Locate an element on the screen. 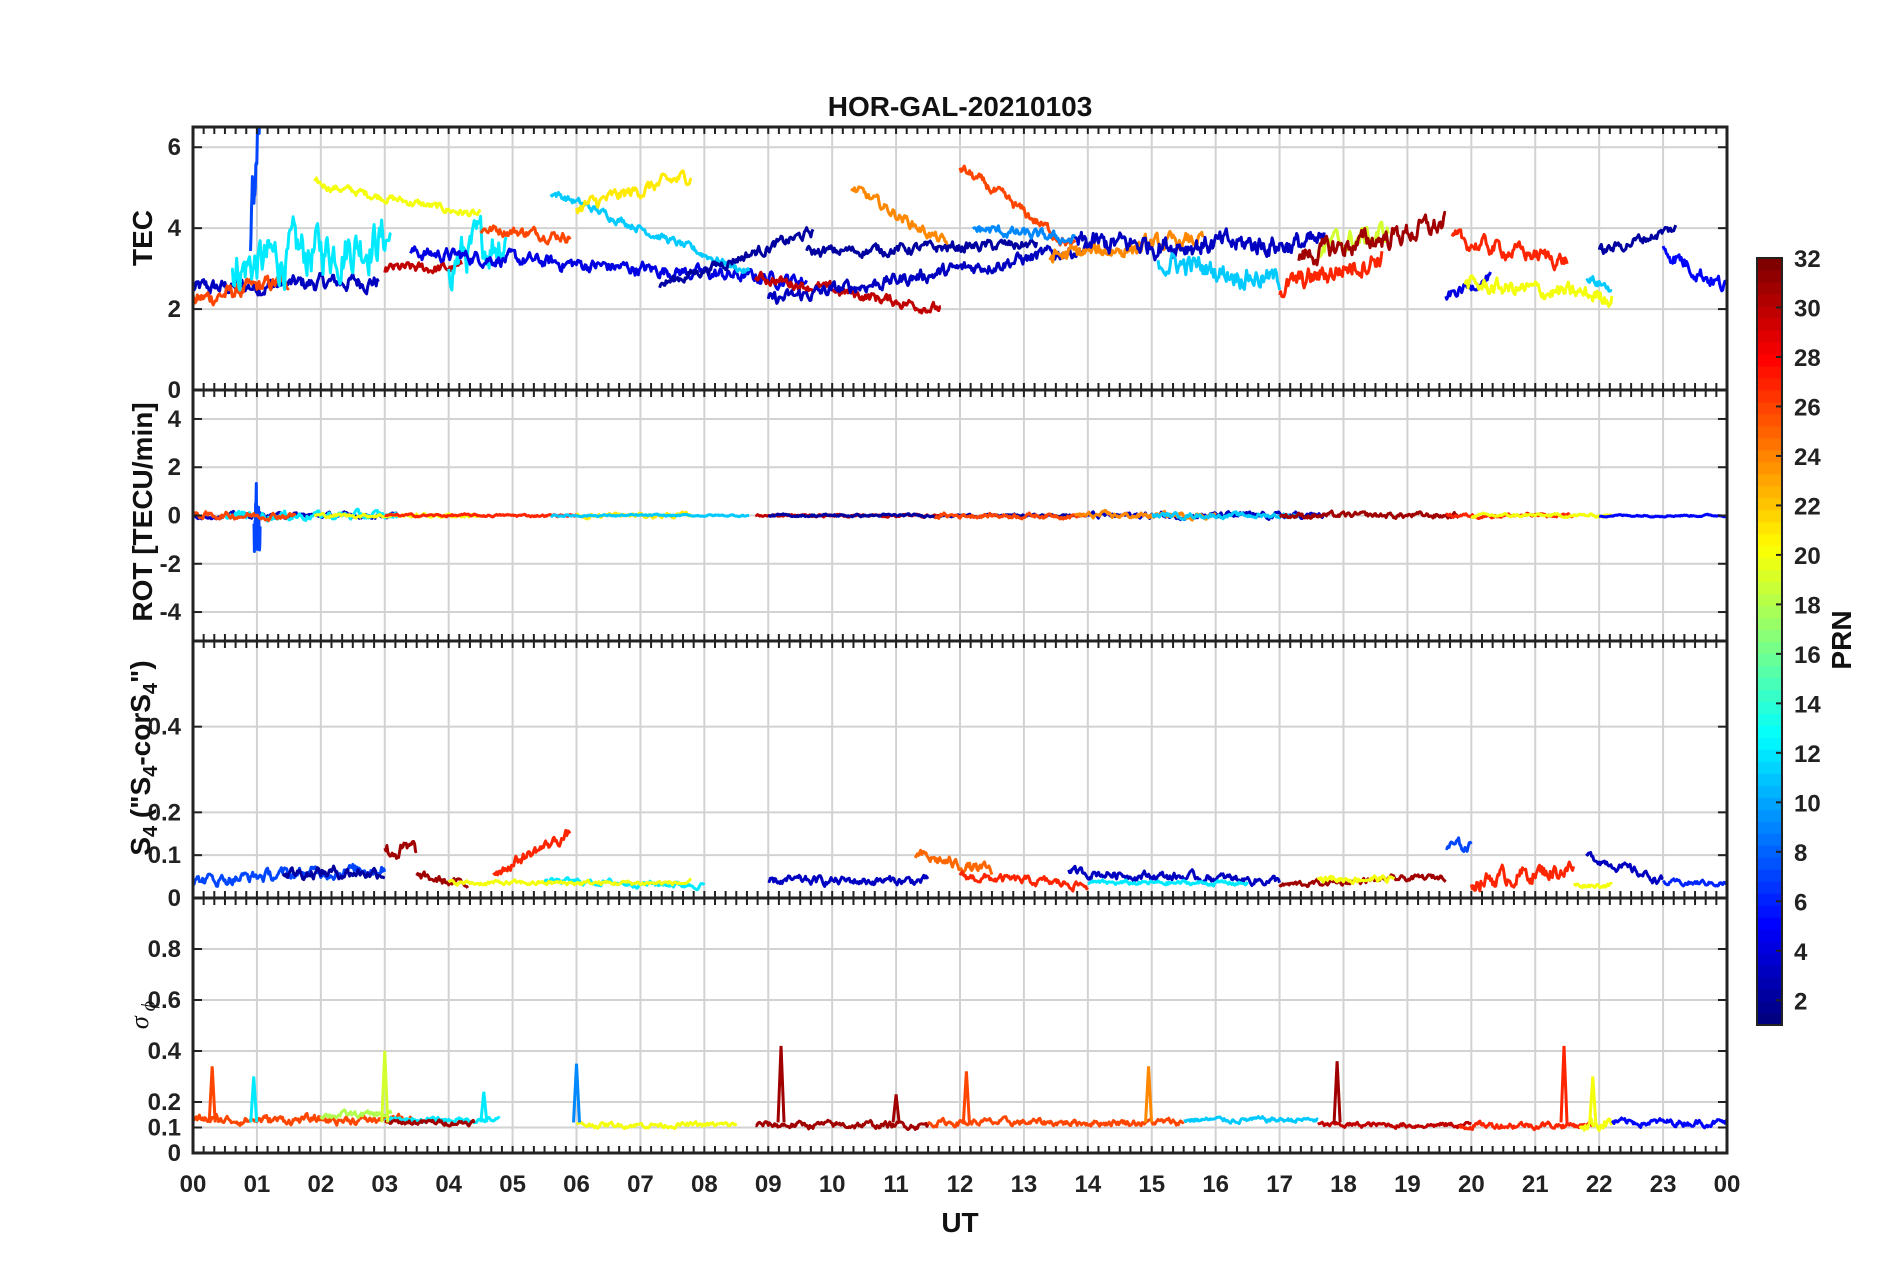 The width and height of the screenshot is (1902, 1272). colorbar-tick-label: 16 is located at coordinates (1807, 655).